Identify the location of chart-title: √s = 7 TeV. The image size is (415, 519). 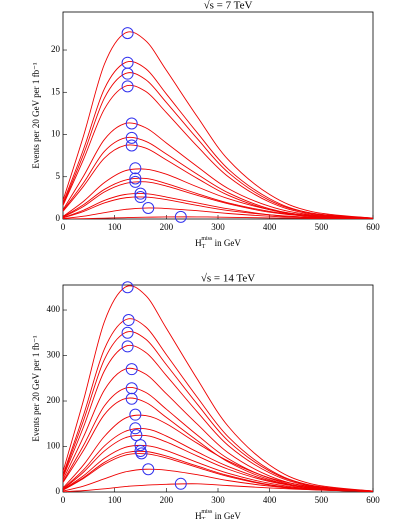
(228, 6).